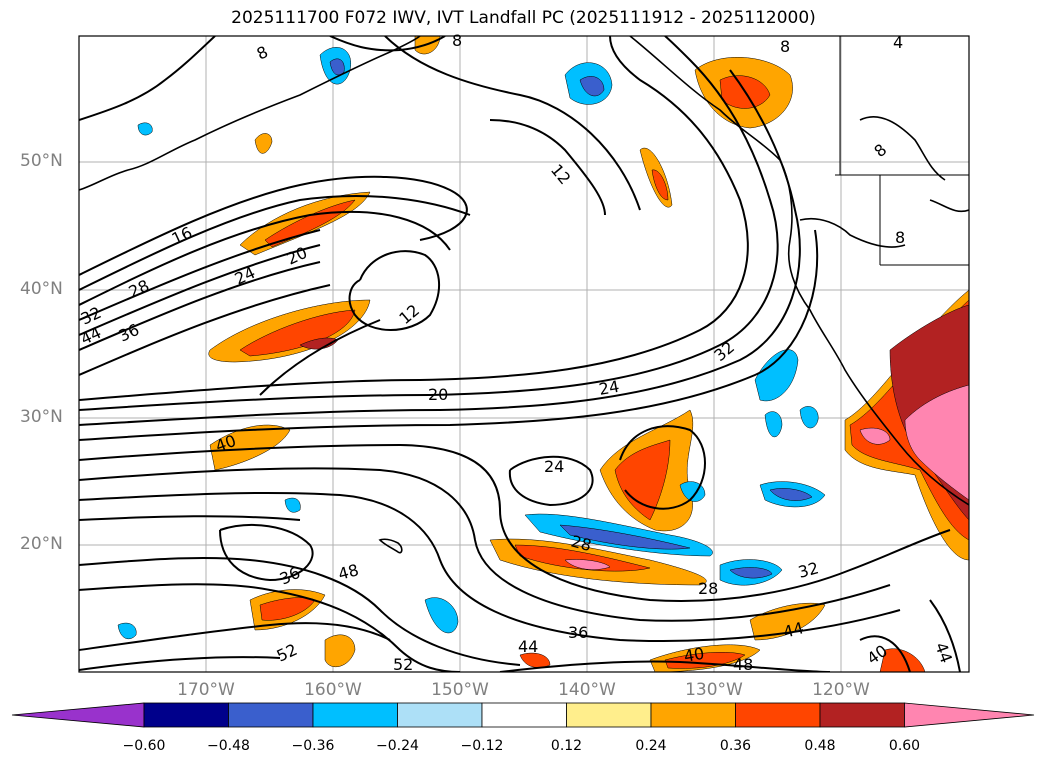 The width and height of the screenshot is (1047, 765). Describe the element at coordinates (898, 42) in the screenshot. I see `contour-label: 4` at that location.